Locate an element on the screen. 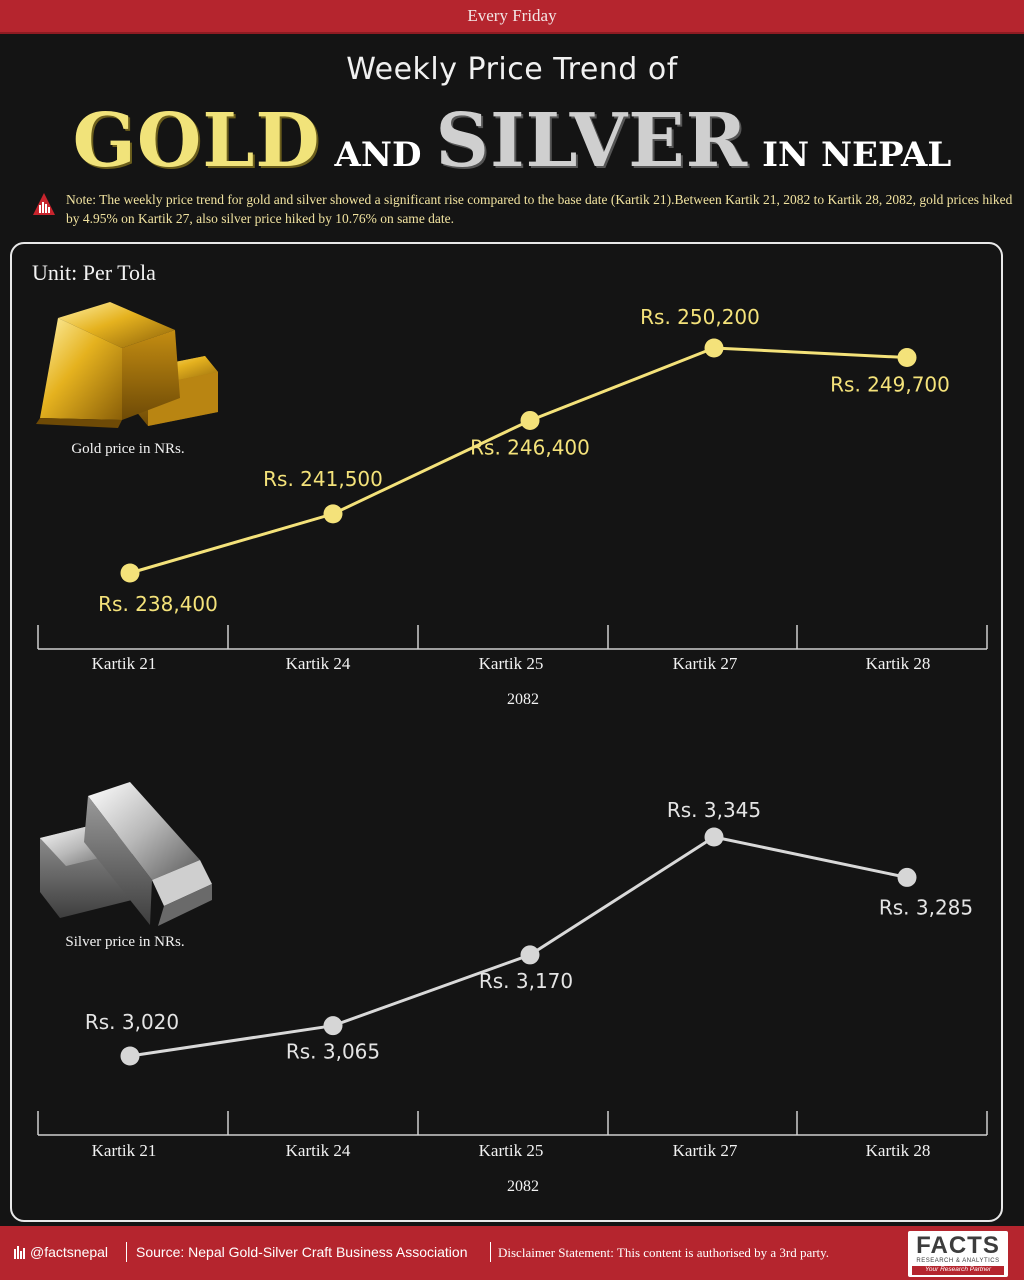  gold-data-label: Rs. 249,700 is located at coordinates (890, 385).